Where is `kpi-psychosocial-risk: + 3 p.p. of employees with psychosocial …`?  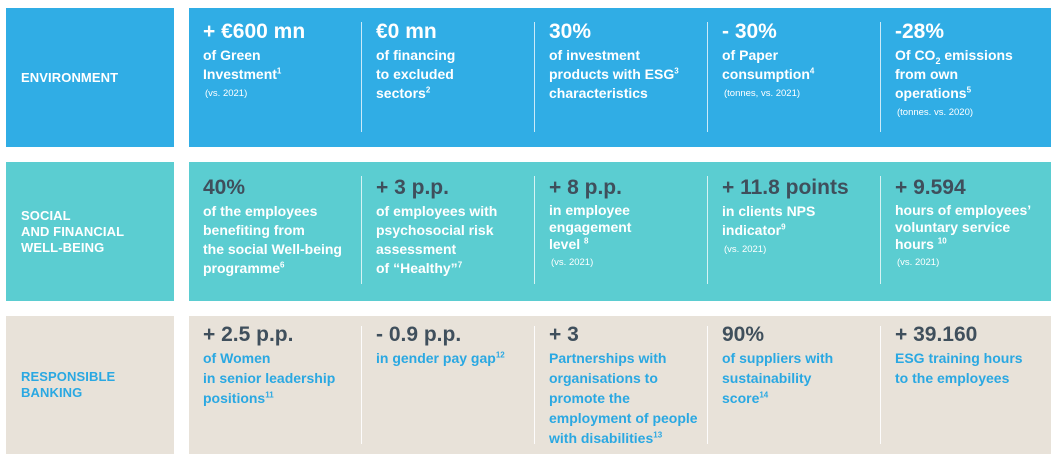 kpi-psychosocial-risk: + 3 p.p. of employees with psychosocial … is located at coordinates (448, 231).